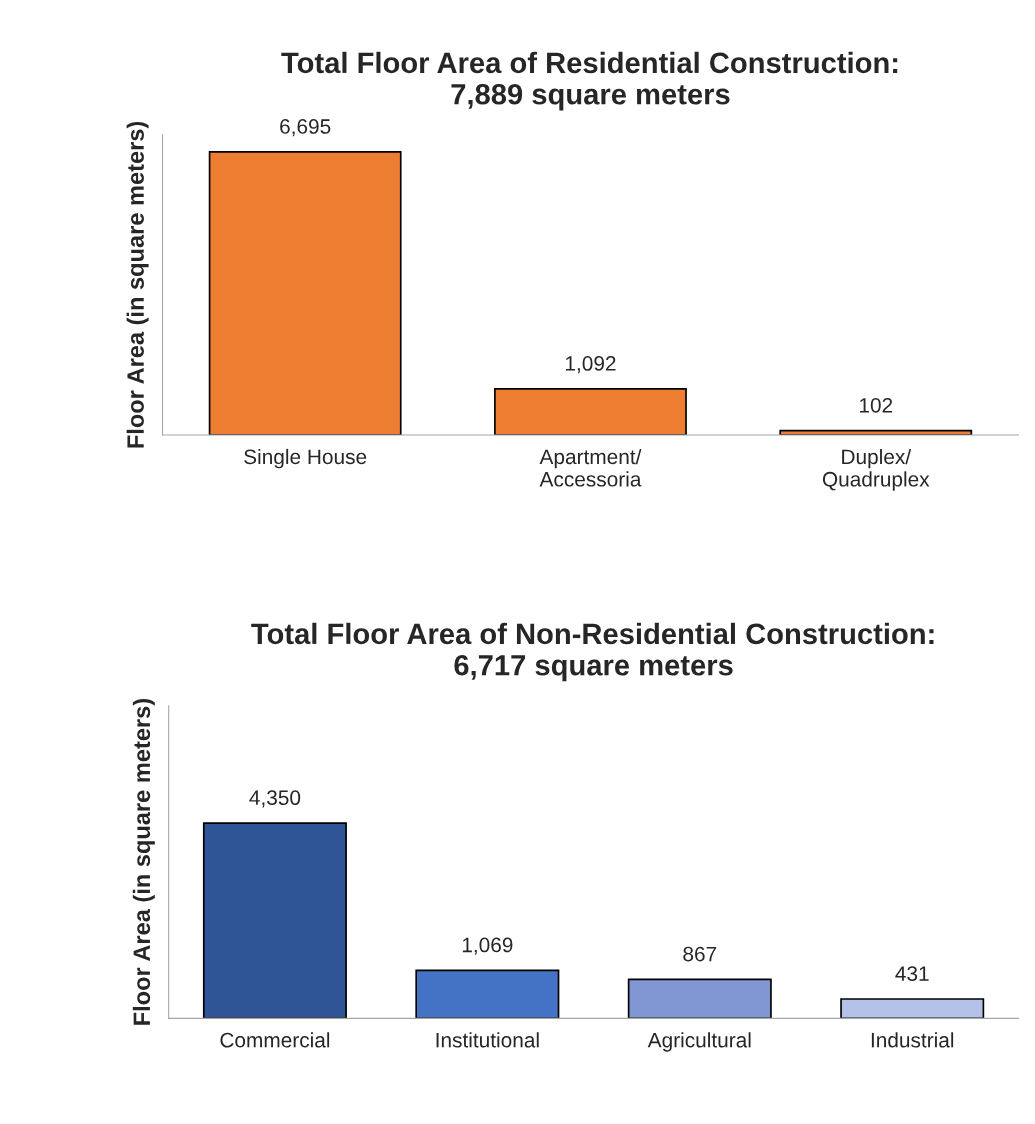 The height and width of the screenshot is (1124, 1035). What do you see at coordinates (912, 1040) in the screenshot?
I see `x-tick-label: Industrial` at bounding box center [912, 1040].